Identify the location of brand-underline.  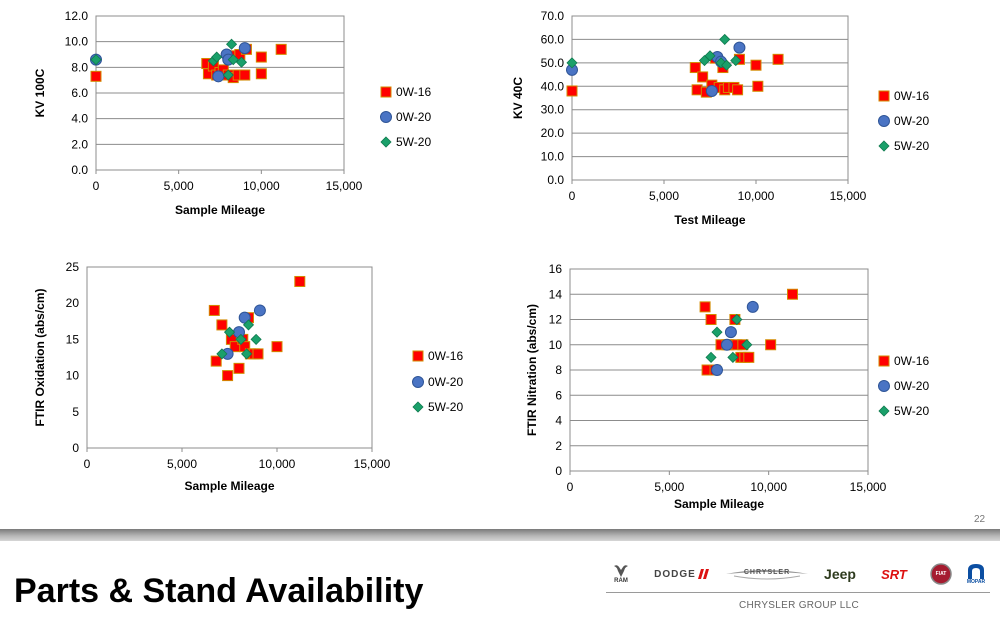
(798, 592).